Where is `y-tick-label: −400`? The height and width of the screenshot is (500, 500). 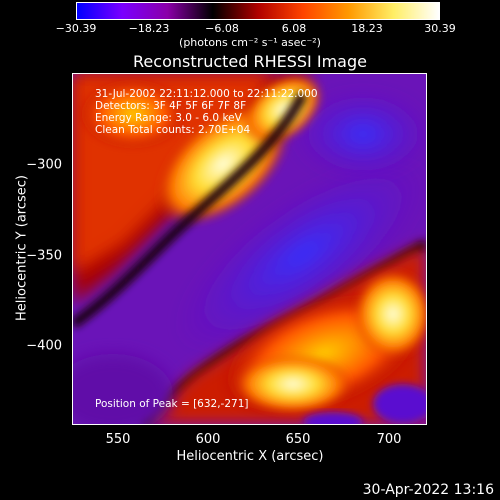
y-tick-label: −400 is located at coordinates (44, 346).